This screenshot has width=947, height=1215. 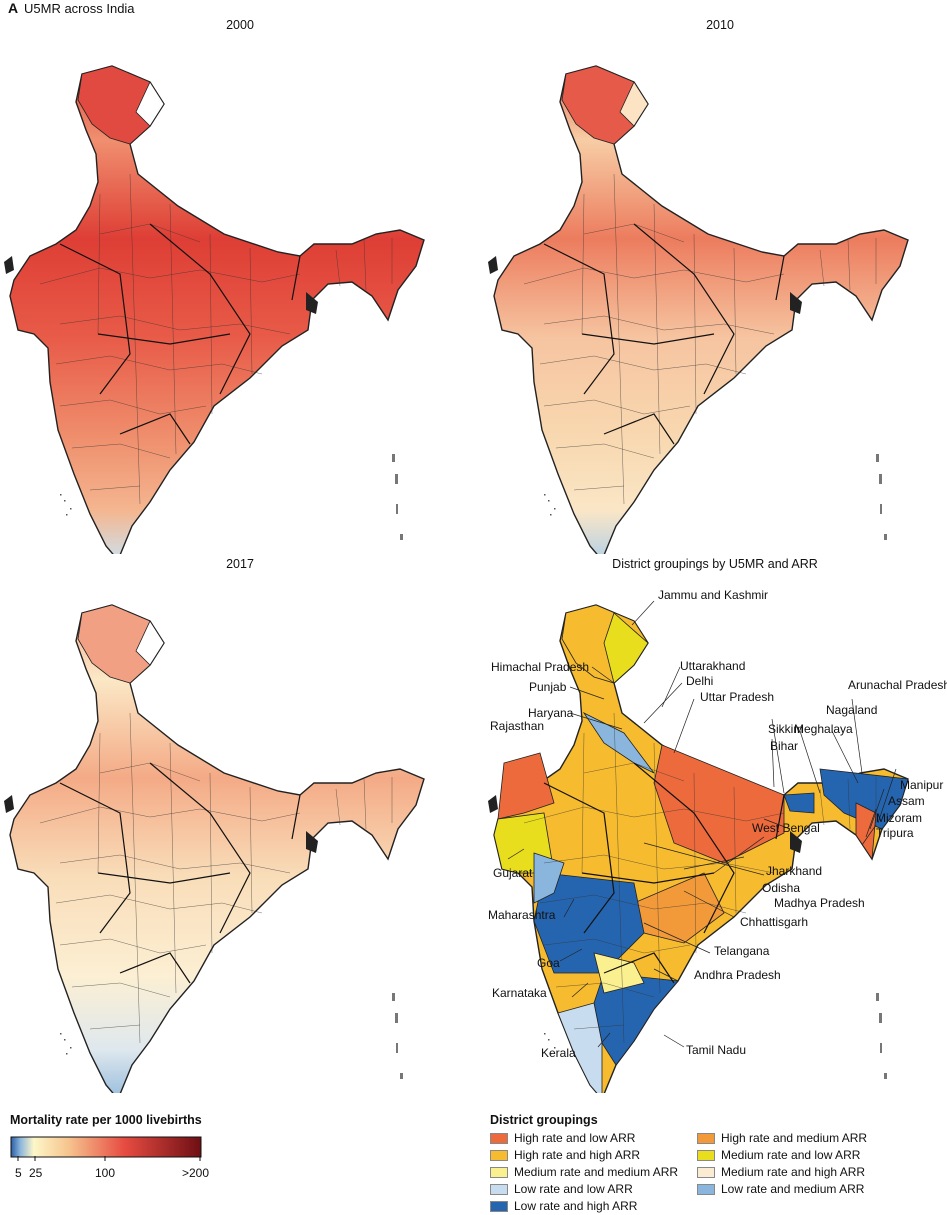 I want to click on legend-item: Low rate and medium ARR, so click(x=780, y=1189).